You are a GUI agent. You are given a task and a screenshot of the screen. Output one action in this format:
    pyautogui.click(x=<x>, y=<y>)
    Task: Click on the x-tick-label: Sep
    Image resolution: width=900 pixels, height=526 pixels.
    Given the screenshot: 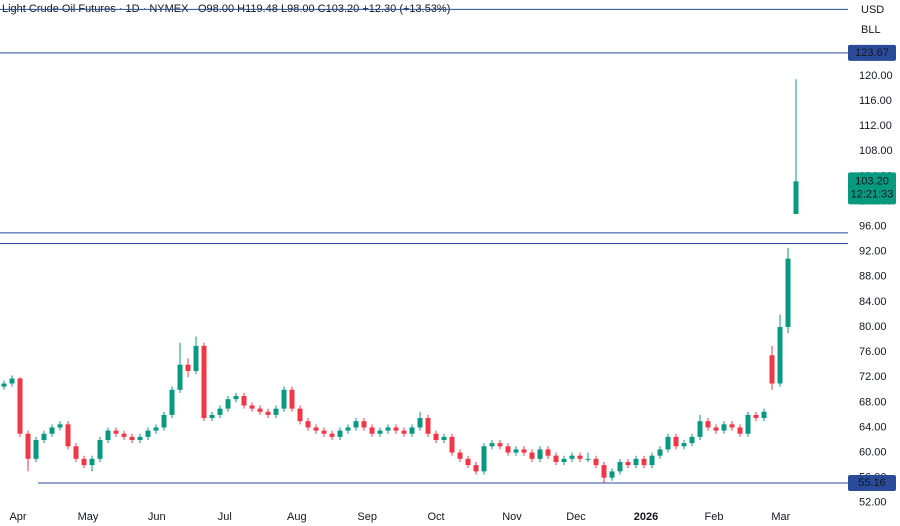 What is the action you would take?
    pyautogui.click(x=367, y=517)
    